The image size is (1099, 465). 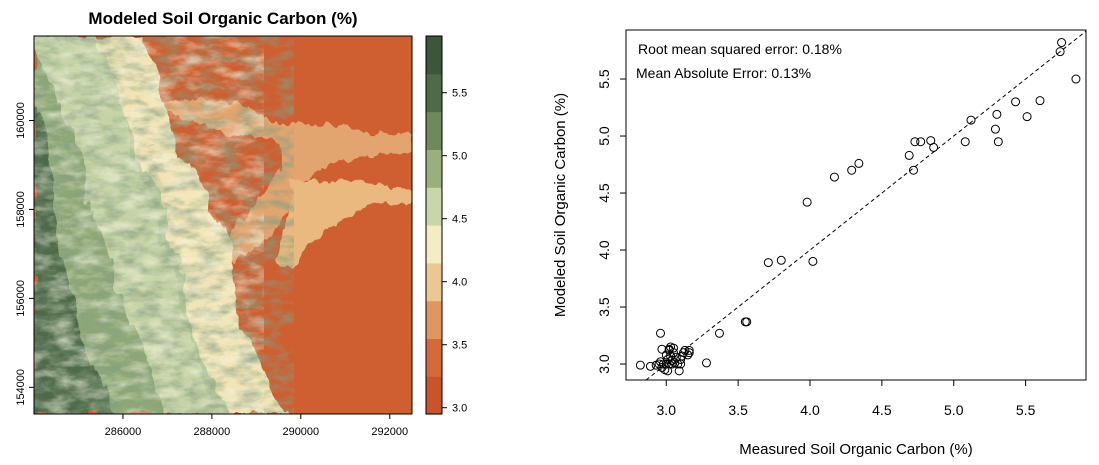 What do you see at coordinates (222, 18) in the screenshot?
I see `map-title: Modeled Soil Organic Carbon (%)` at bounding box center [222, 18].